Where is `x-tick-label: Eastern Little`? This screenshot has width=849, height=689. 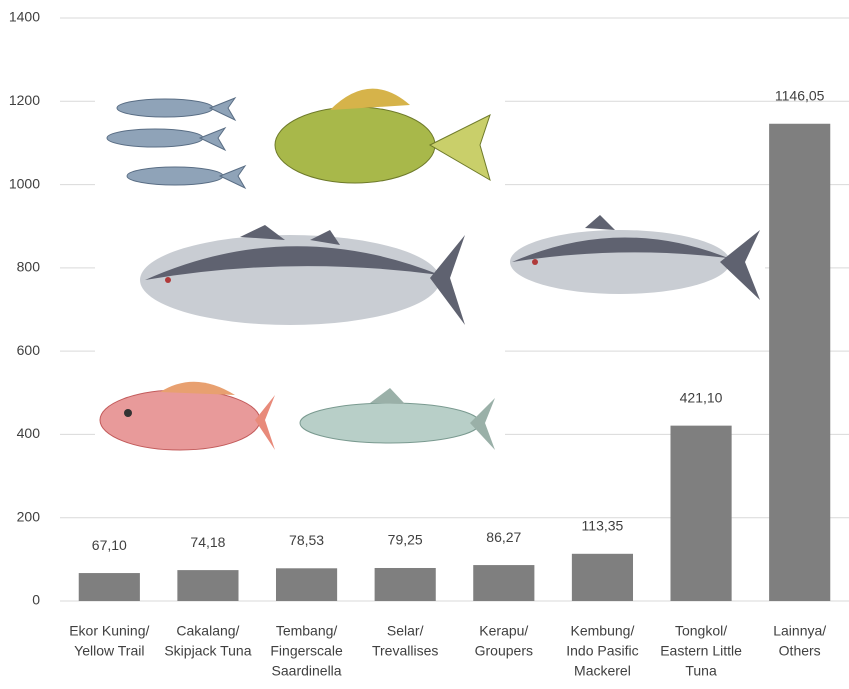
x-tick-label: Eastern Little is located at coordinates (701, 651).